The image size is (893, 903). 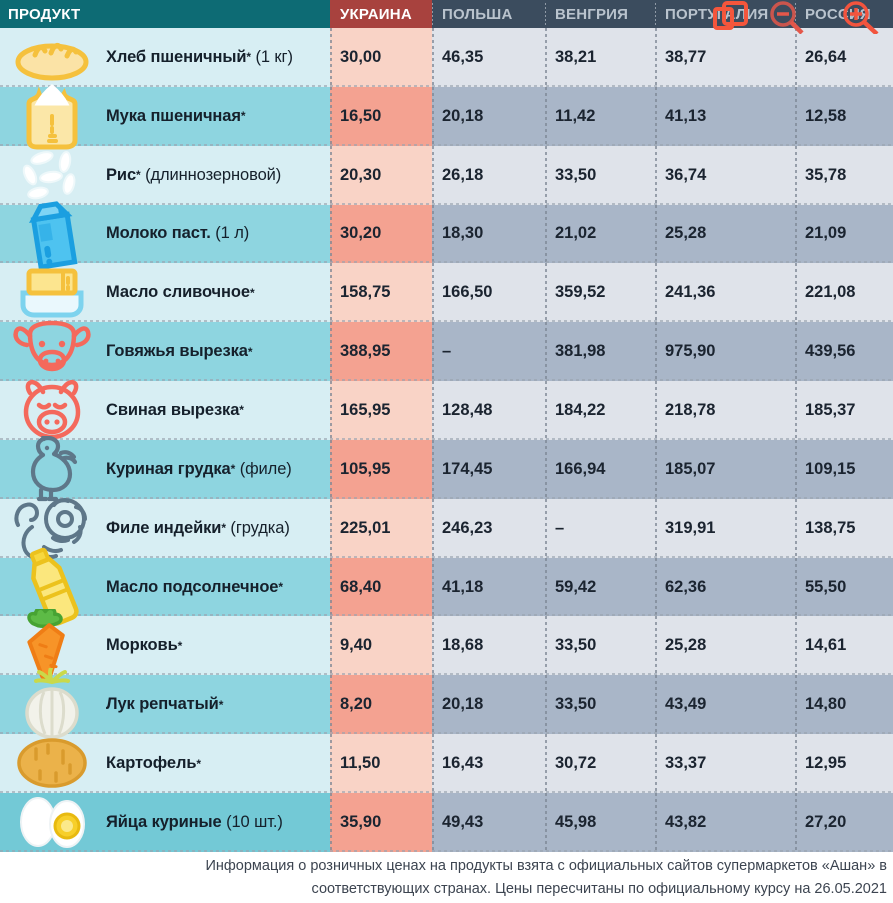 What do you see at coordinates (168, 468) in the screenshot?
I see `product-name-label: Куриная грудка` at bounding box center [168, 468].